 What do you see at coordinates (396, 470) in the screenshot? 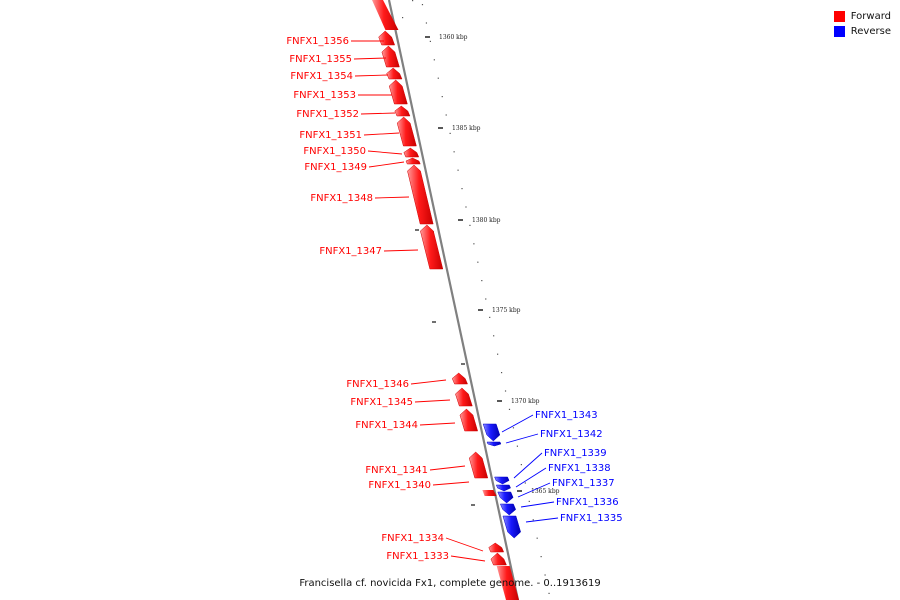
I see `gene-label: FNFX1_1341` at bounding box center [396, 470].